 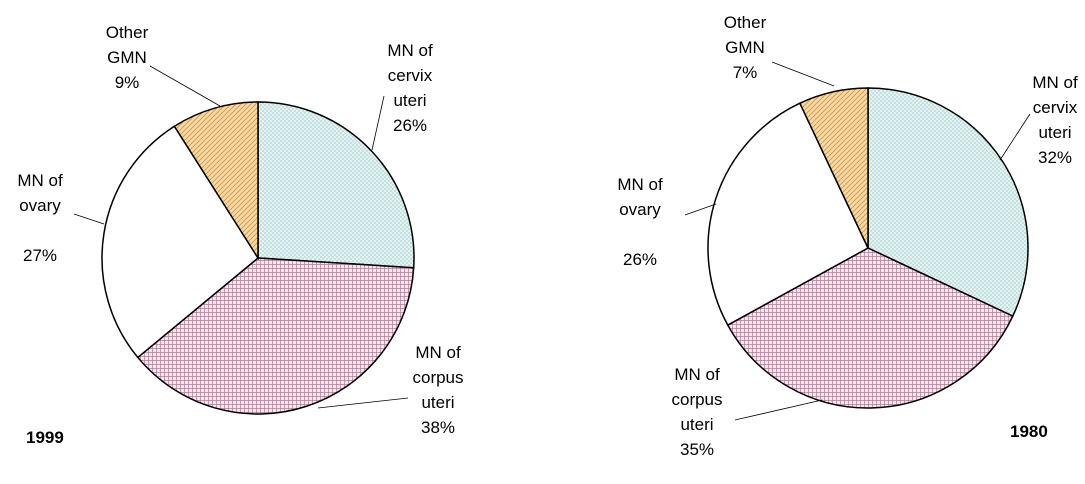 What do you see at coordinates (45, 437) in the screenshot?
I see `chart-title: 1999` at bounding box center [45, 437].